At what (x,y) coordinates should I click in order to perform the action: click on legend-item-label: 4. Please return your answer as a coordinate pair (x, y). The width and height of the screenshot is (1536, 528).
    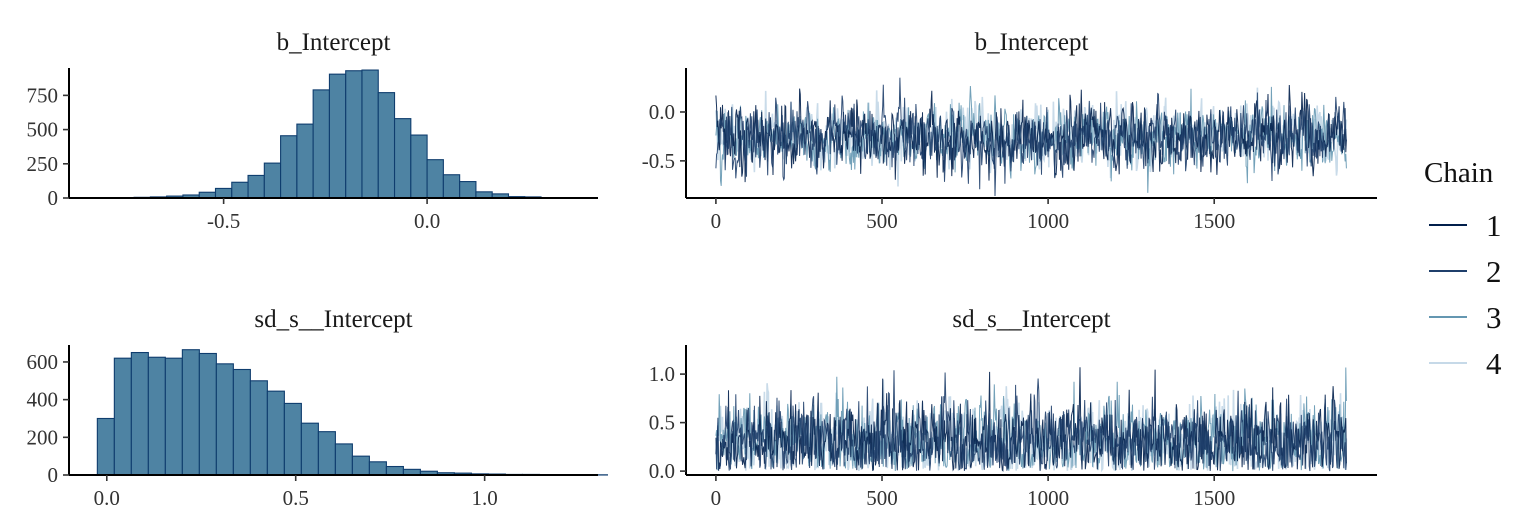
    Looking at the image, I should click on (1494, 363).